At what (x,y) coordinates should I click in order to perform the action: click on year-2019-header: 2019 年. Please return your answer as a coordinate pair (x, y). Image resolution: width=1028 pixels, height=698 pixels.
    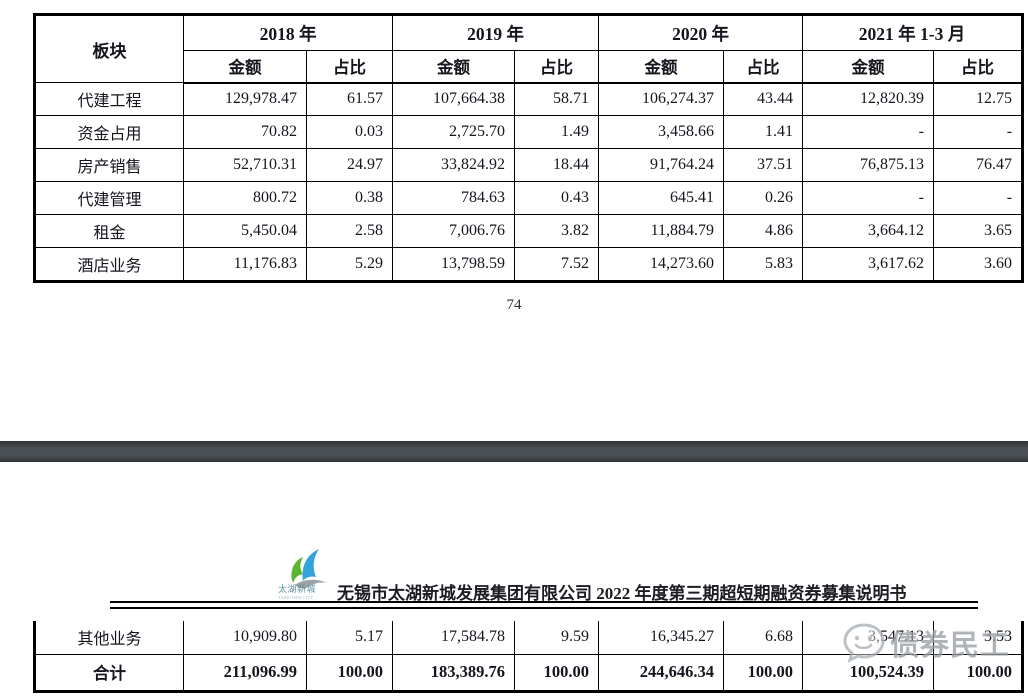
    Looking at the image, I should click on (495, 33).